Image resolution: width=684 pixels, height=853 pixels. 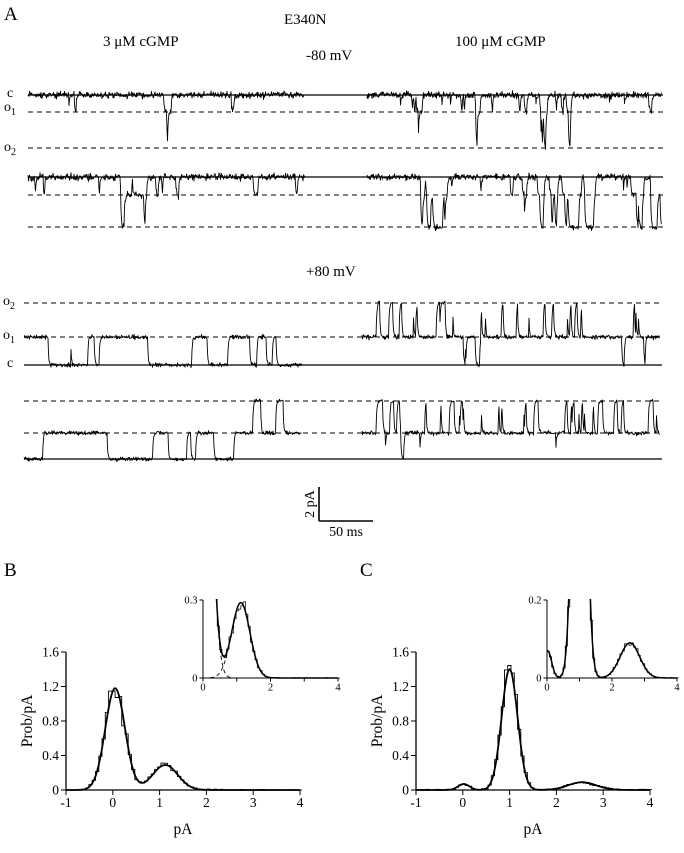 I want to click on pos-voltage-label: +80 mV, so click(x=331, y=272).